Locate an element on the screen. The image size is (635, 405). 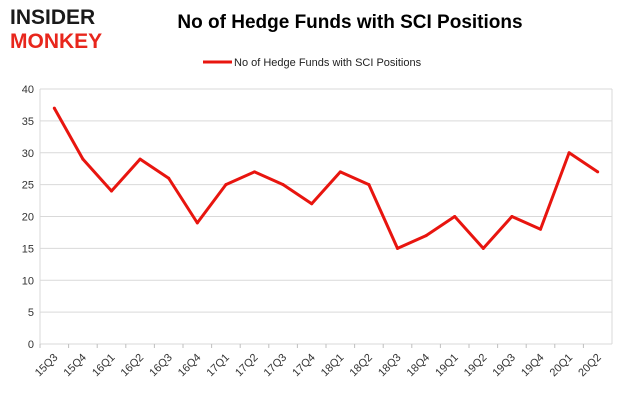
x-tick-label: 17Q1 is located at coordinates (218, 366).